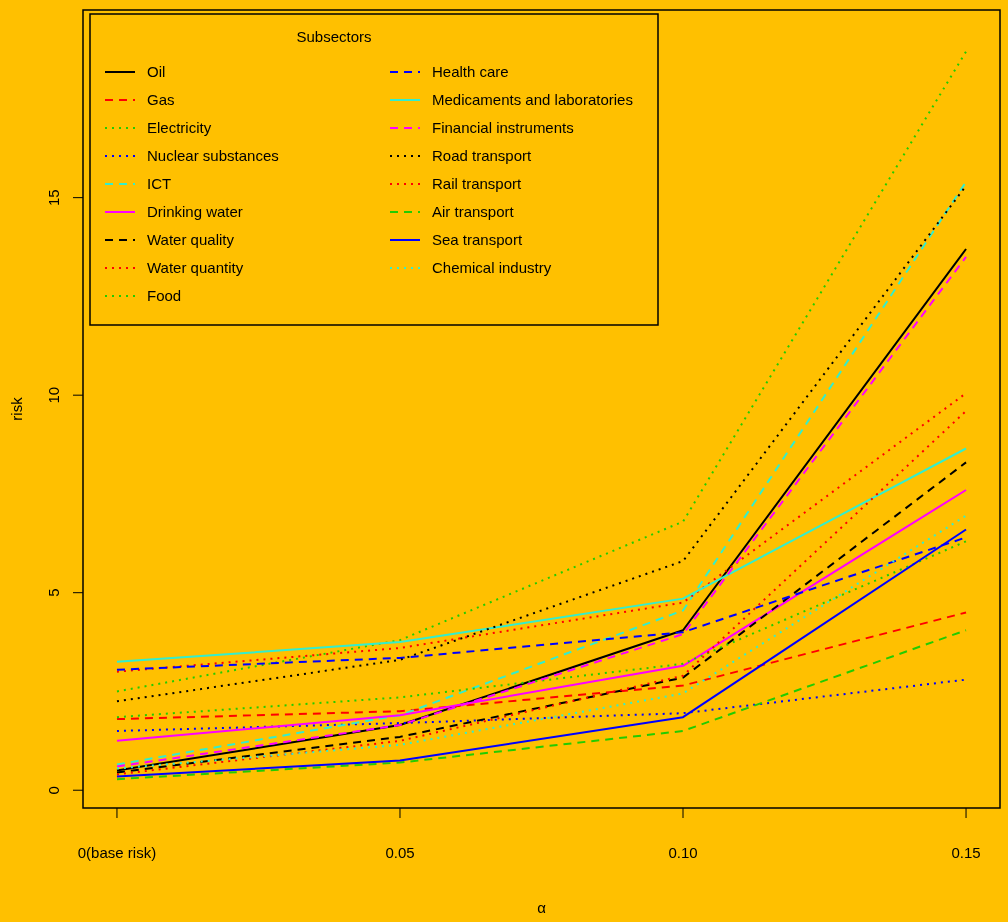  Describe the element at coordinates (541, 705) in the screenshot. I see `line-series` at that location.